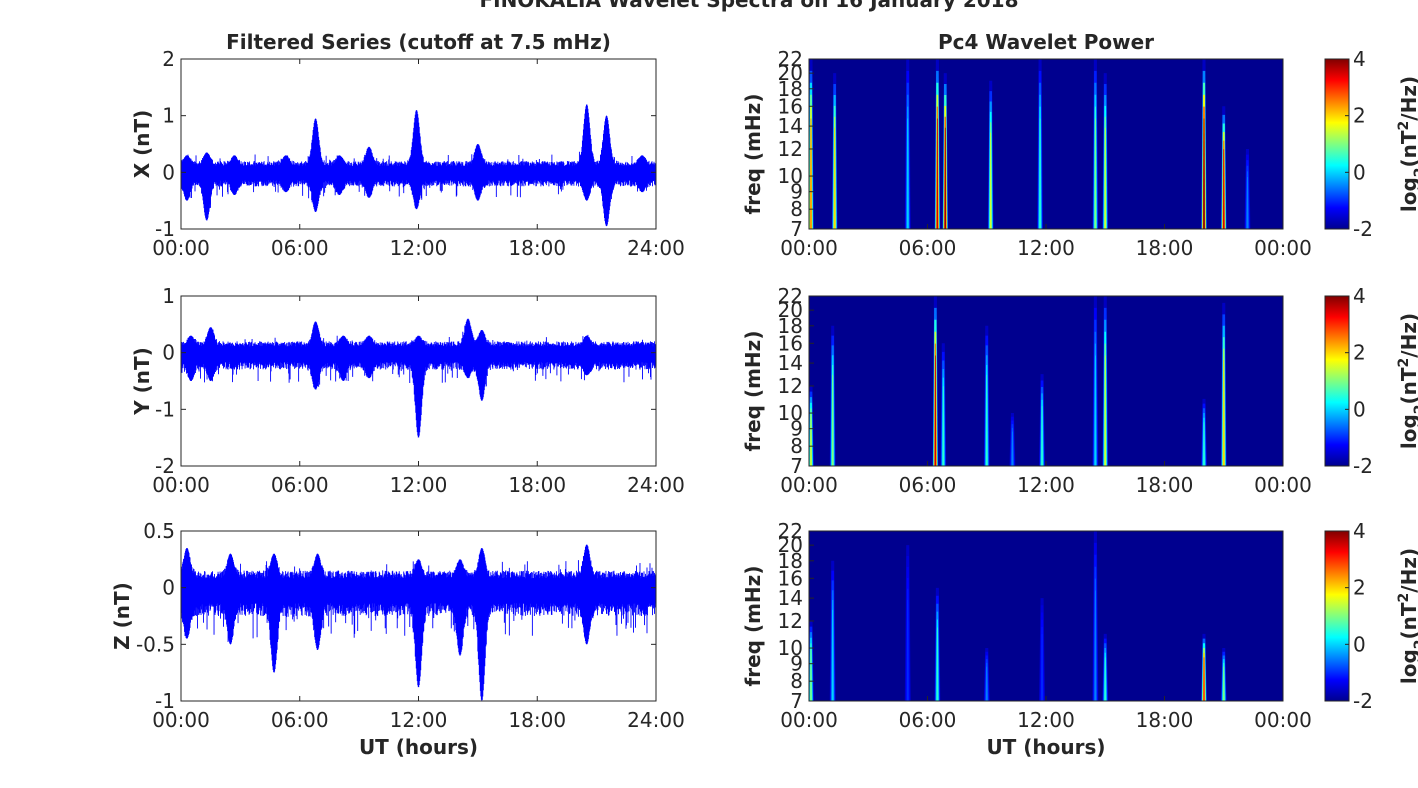 This screenshot has width=1418, height=788. I want to click on y-tick-label: 8, so click(796, 446).